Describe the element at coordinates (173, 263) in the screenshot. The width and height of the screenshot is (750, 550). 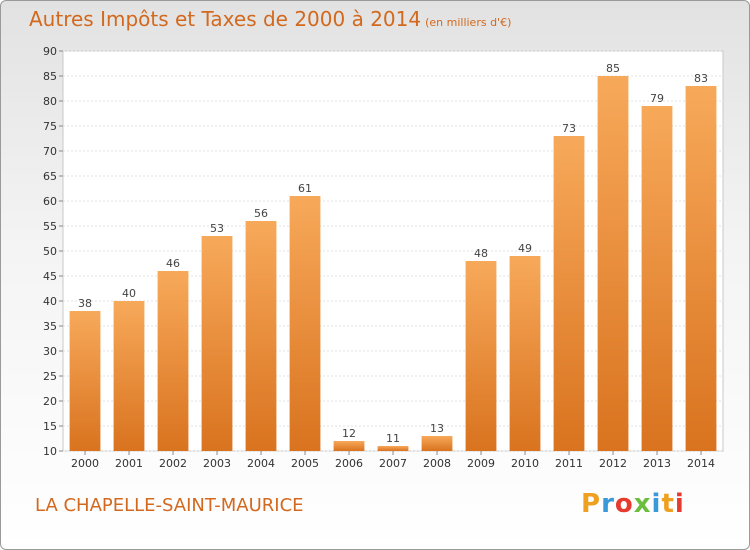
I see `value-label-2002: 46` at that location.